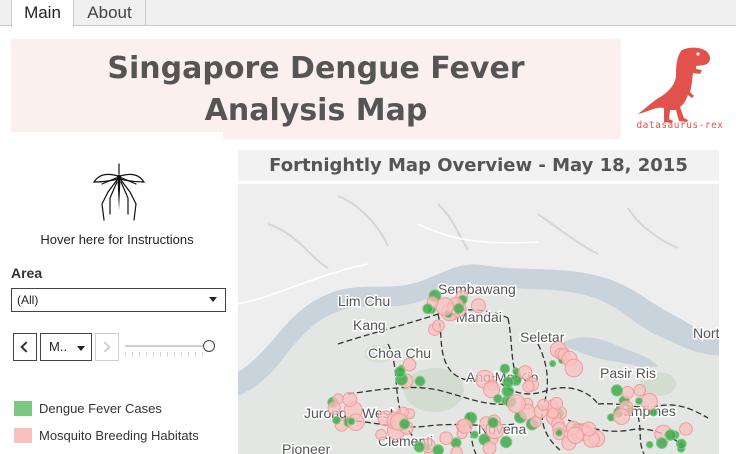 The height and width of the screenshot is (454, 736). Describe the element at coordinates (27, 273) in the screenshot. I see `area-label: Area` at that location.